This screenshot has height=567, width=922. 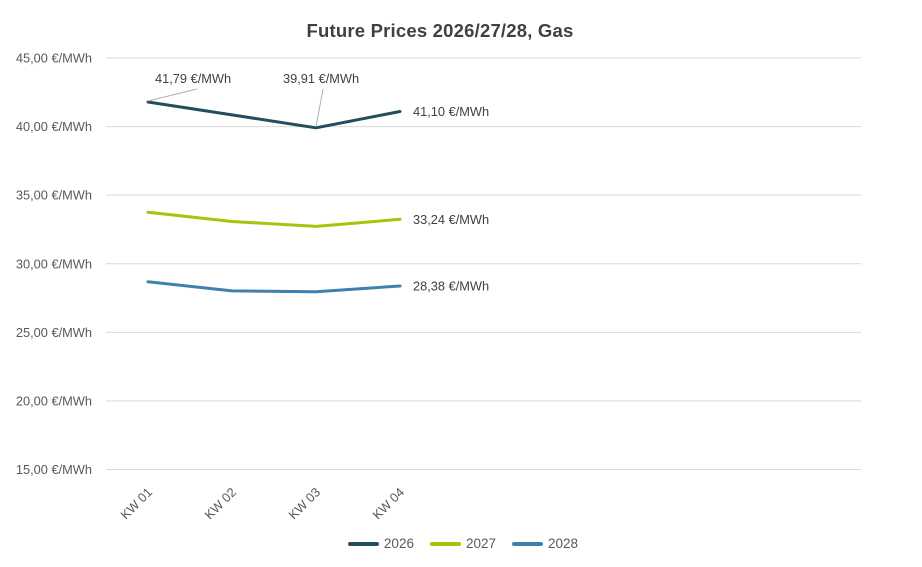 I want to click on series-end-value-label: 28,38 €/MWh, so click(x=451, y=285).